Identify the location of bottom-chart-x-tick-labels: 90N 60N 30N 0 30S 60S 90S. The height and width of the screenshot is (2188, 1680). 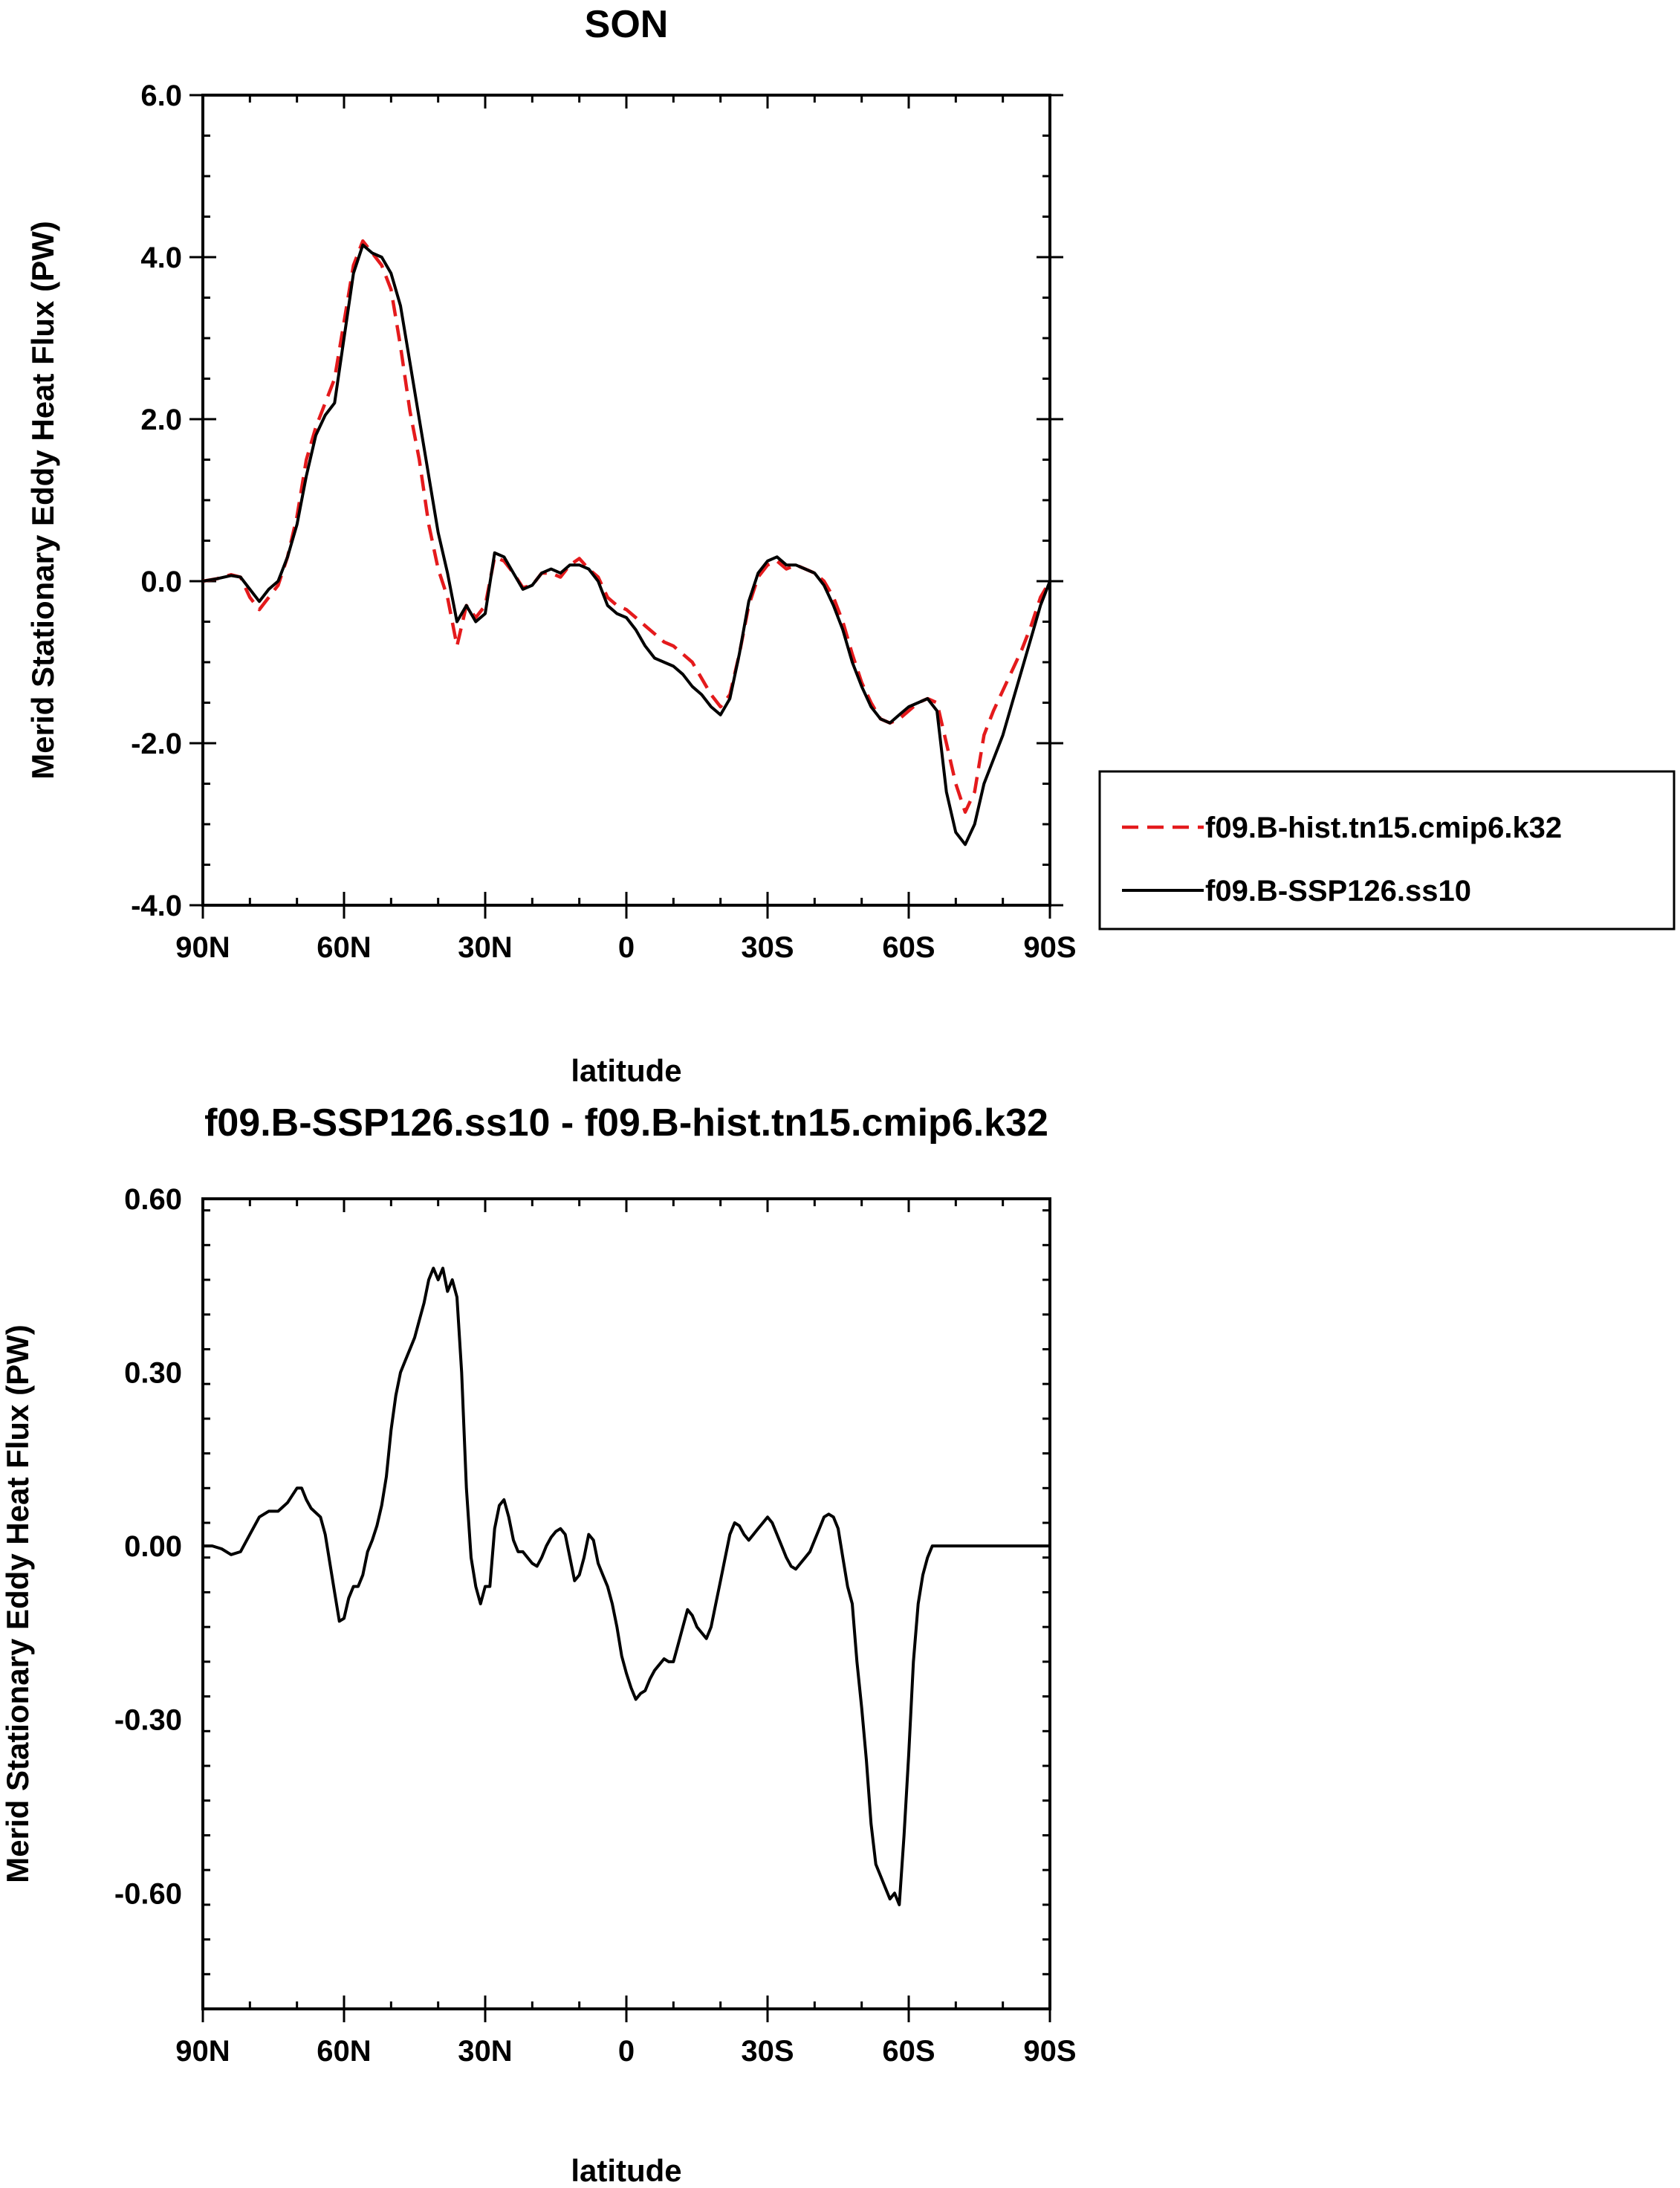
(625, 2051).